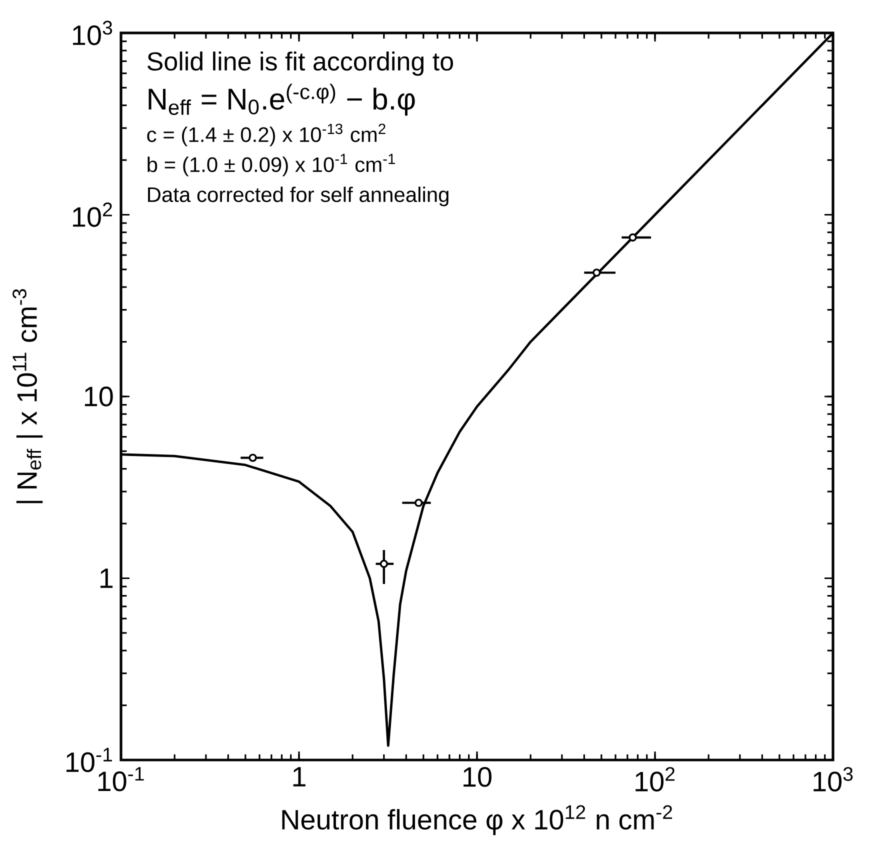 This screenshot has height=868, width=882. What do you see at coordinates (299, 776) in the screenshot?
I see `x-tick-label: 1` at bounding box center [299, 776].